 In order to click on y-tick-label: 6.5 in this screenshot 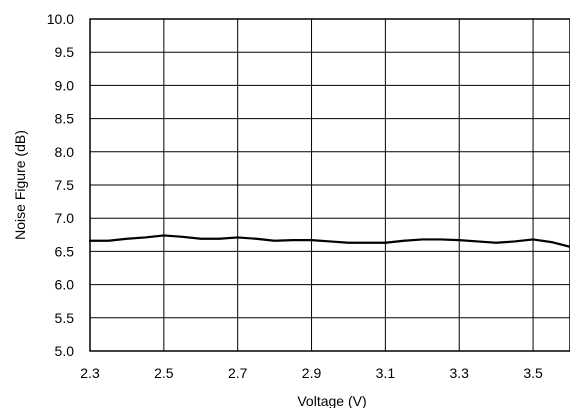, I will do `click(65, 251)`.